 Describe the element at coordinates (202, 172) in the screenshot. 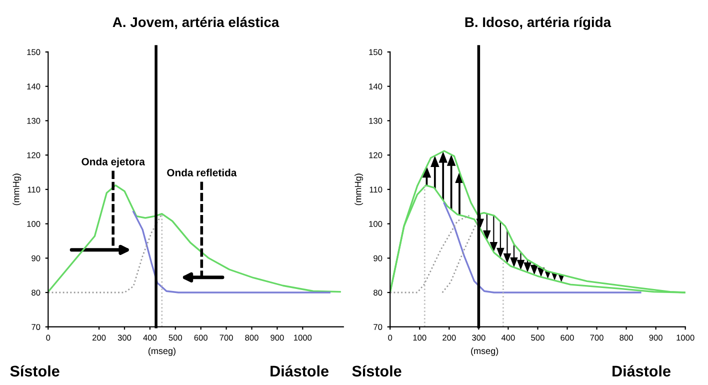

I see `annotation: Onda refletida` at that location.